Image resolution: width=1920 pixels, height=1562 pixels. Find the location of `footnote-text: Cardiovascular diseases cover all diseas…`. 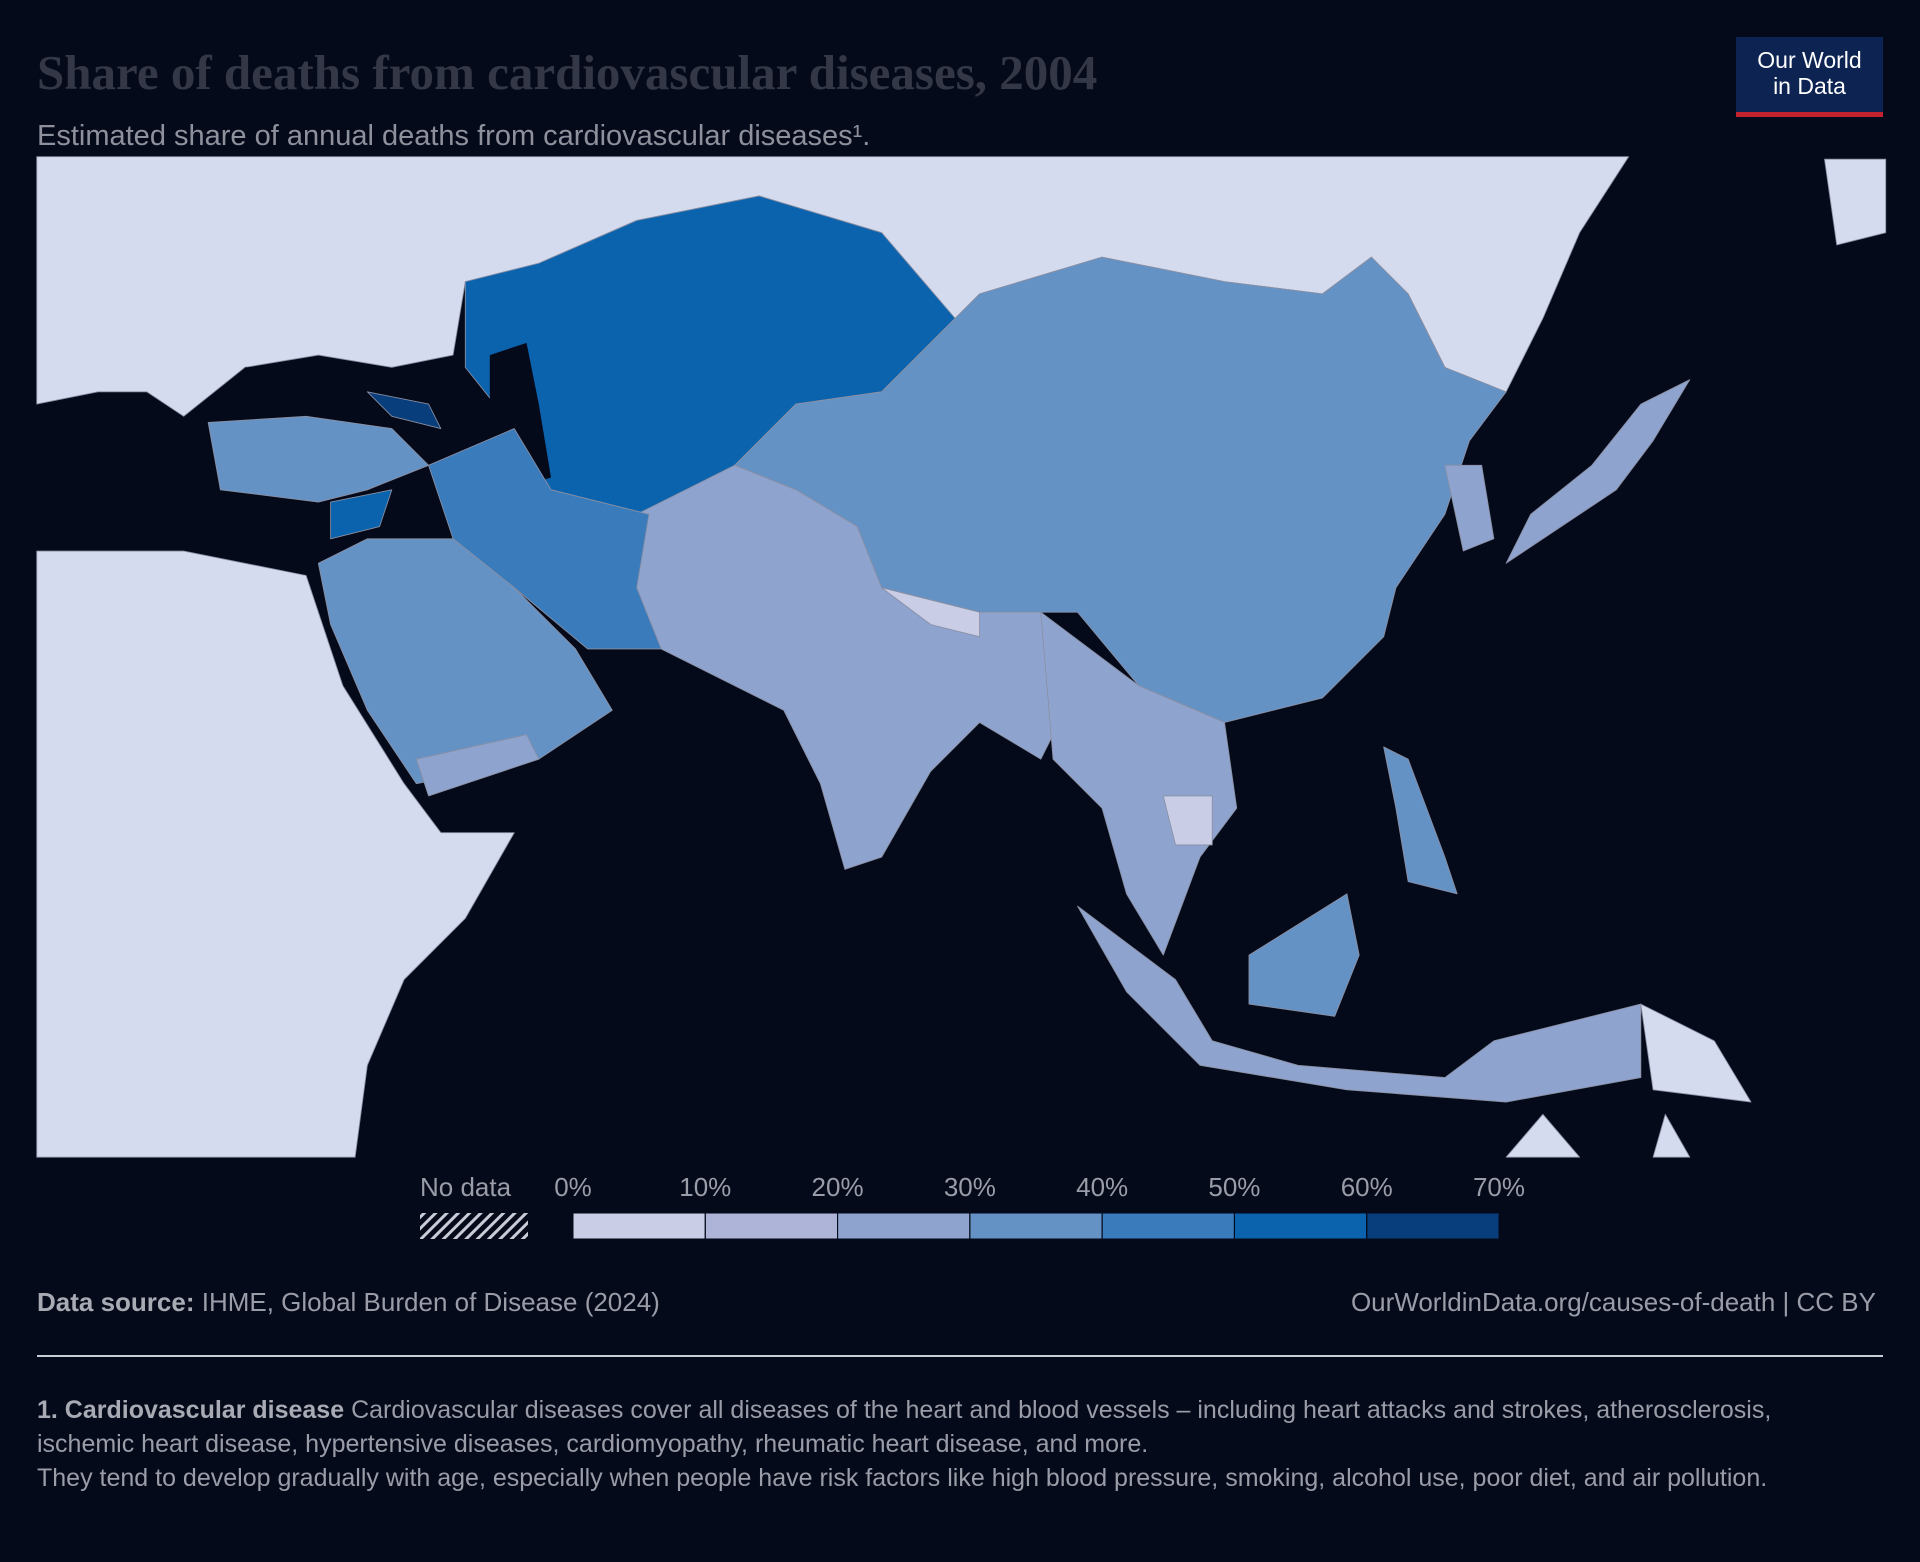

footnote-text: Cardiovascular diseases cover all diseas… is located at coordinates (904, 1427).